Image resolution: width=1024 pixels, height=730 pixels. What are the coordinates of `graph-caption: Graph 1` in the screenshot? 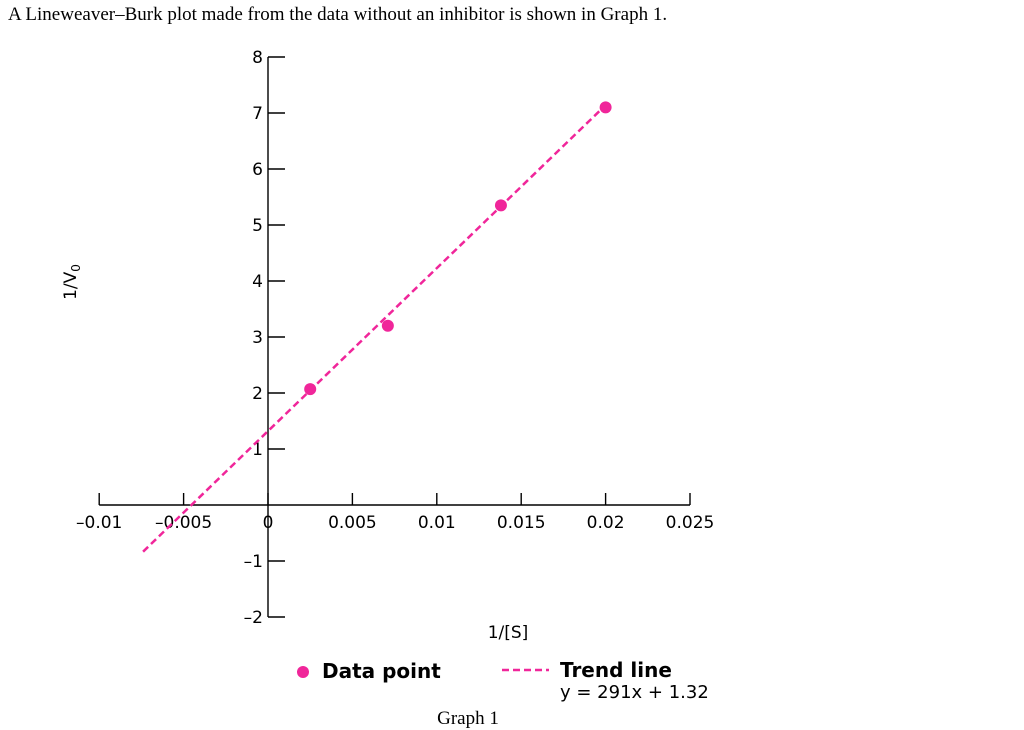 It's located at (468, 718).